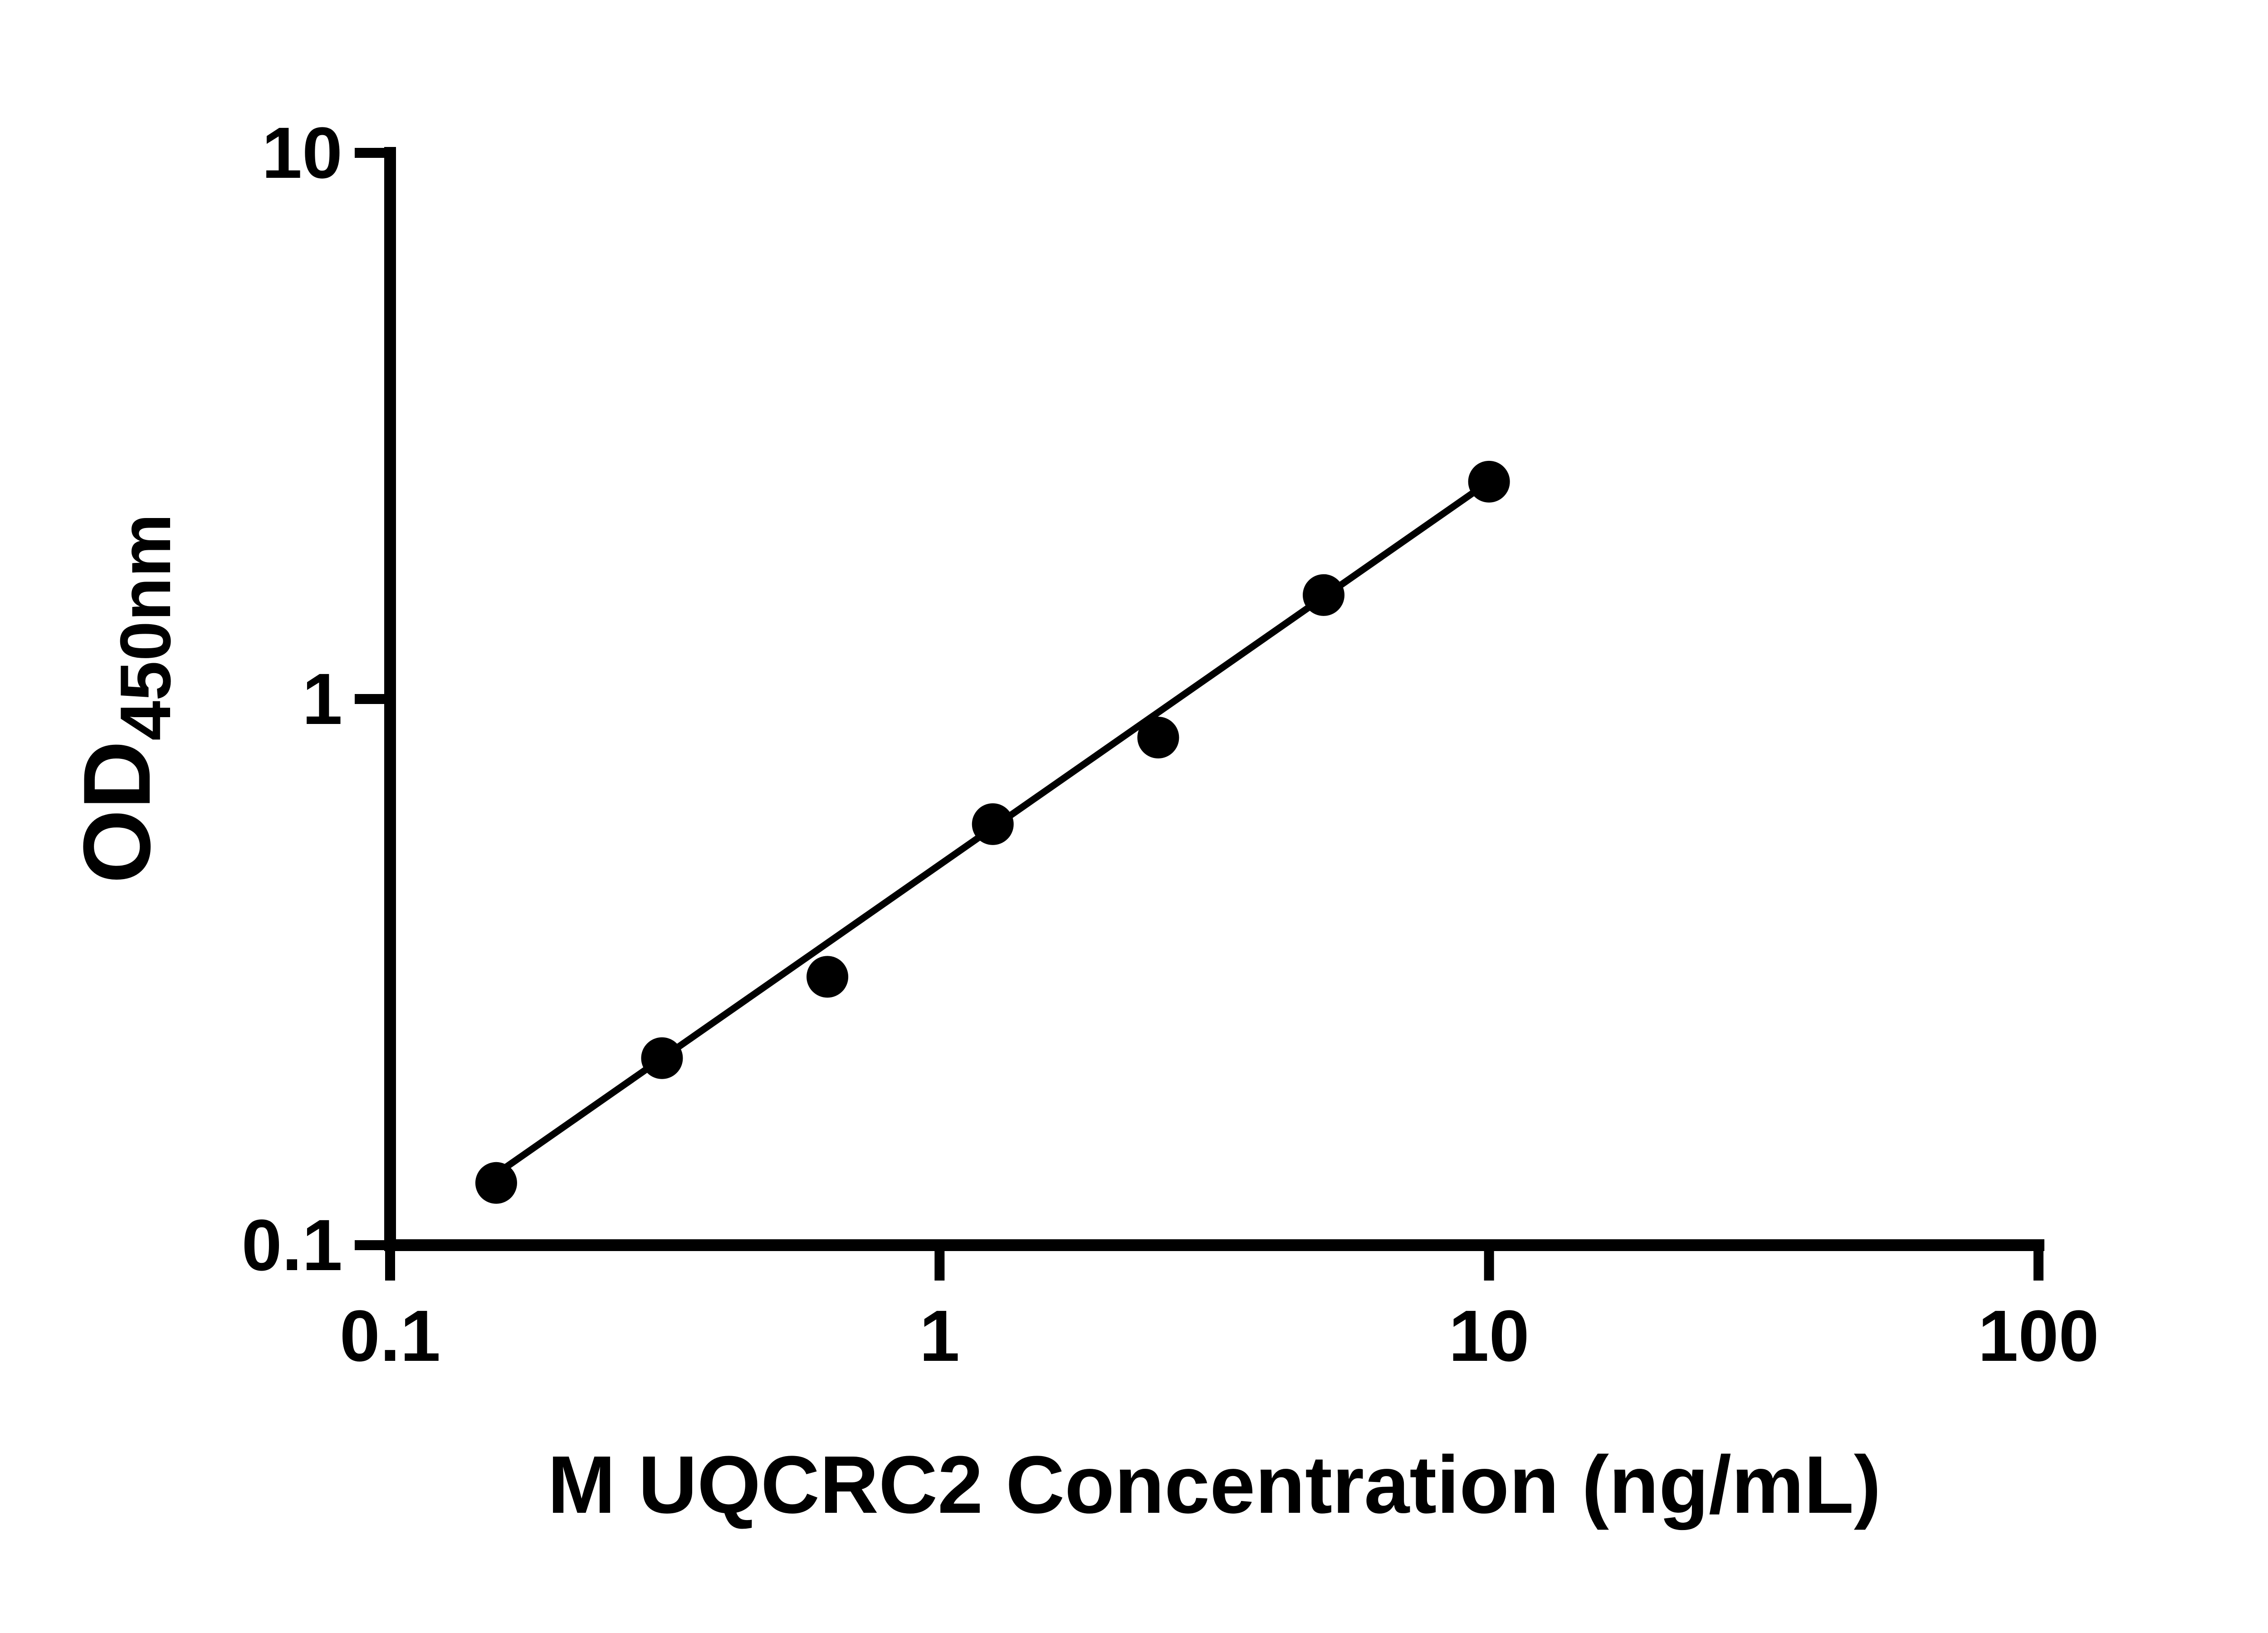  Describe the element at coordinates (2038, 1335) in the screenshot. I see `x-axis-tick-label: 100` at that location.